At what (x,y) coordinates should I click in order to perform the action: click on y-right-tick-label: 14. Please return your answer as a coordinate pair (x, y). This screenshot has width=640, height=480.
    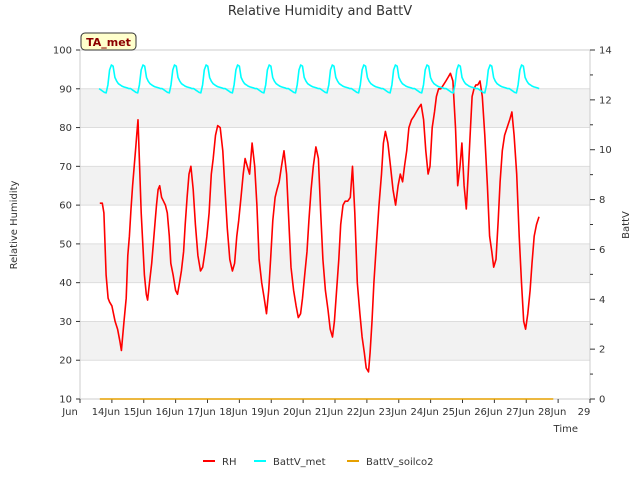
    Looking at the image, I should click on (605, 51).